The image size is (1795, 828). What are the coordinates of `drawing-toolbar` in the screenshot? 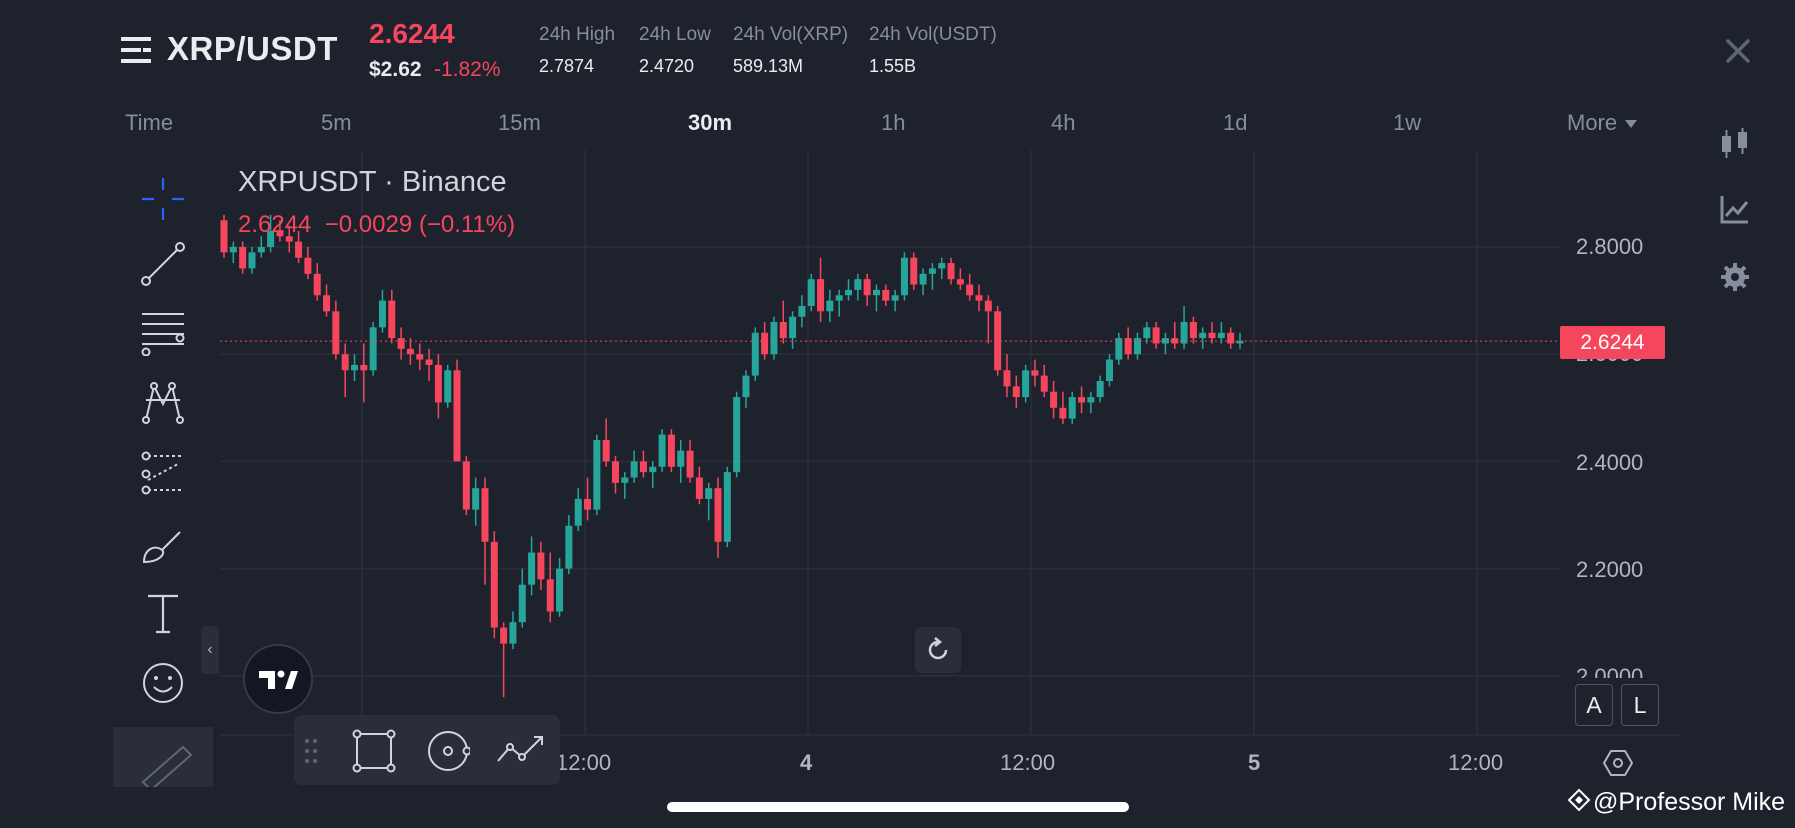 It's located at (163, 445).